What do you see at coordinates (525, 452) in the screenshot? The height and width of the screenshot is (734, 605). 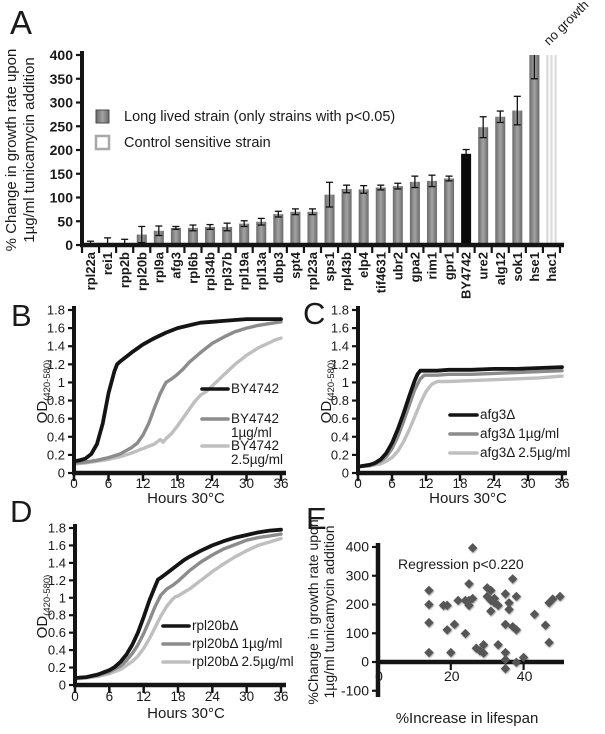 I see `svg-text: afg3Δ 2.5µg/ml` at bounding box center [525, 452].